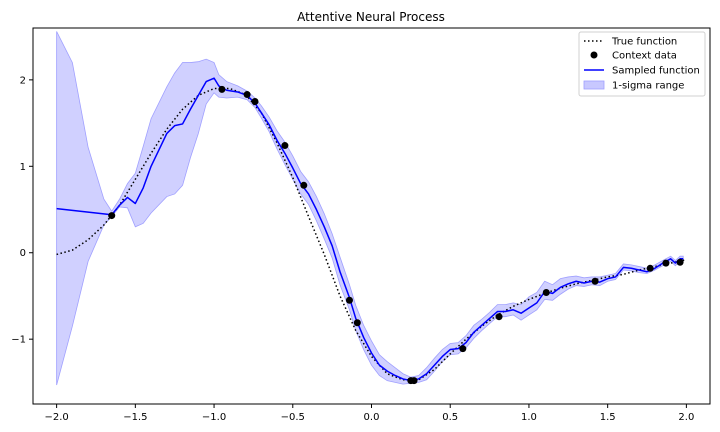  What do you see at coordinates (372, 417) in the screenshot?
I see `x-tick-label: 0.0` at bounding box center [372, 417].